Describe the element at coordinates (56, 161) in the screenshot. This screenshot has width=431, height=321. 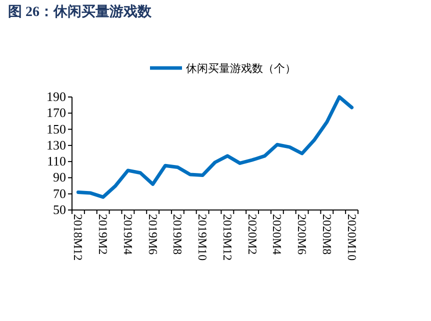
I see `y-tick-label: 110` at that location.